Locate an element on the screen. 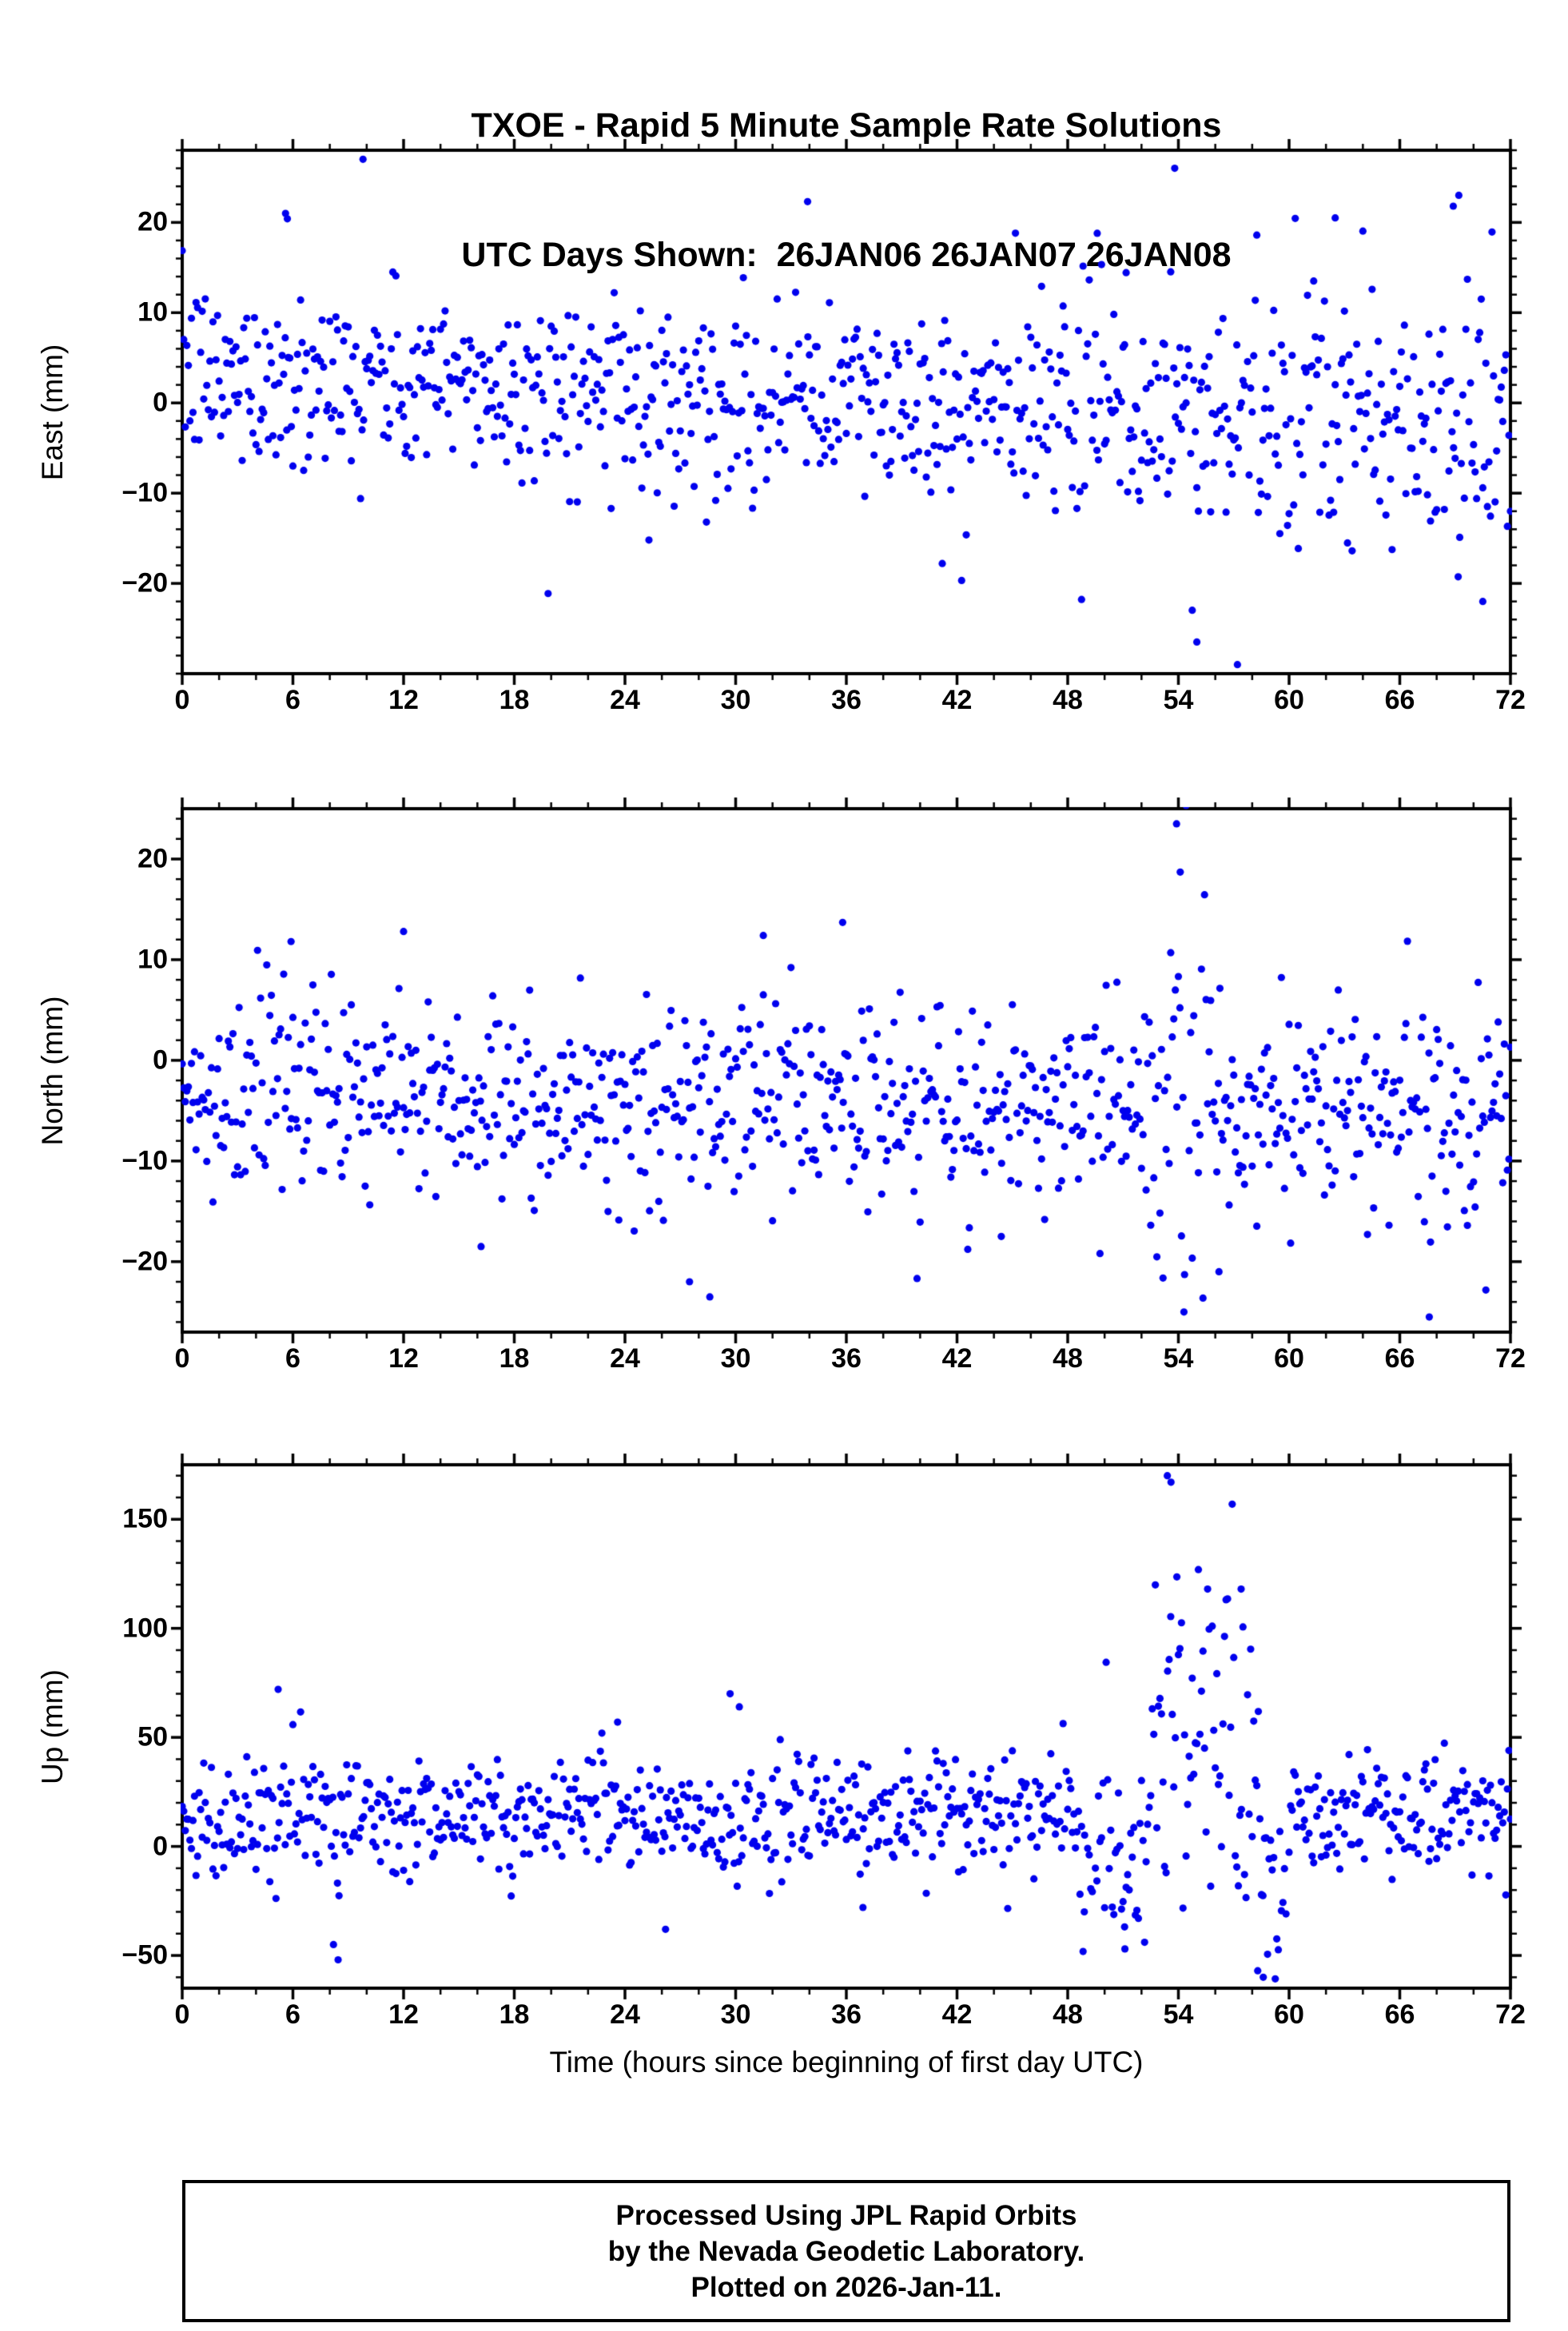 Image resolution: width=1568 pixels, height=2331 pixels. footer-line-3: Plotted on 2026-Jan-11. is located at coordinates (846, 2287).